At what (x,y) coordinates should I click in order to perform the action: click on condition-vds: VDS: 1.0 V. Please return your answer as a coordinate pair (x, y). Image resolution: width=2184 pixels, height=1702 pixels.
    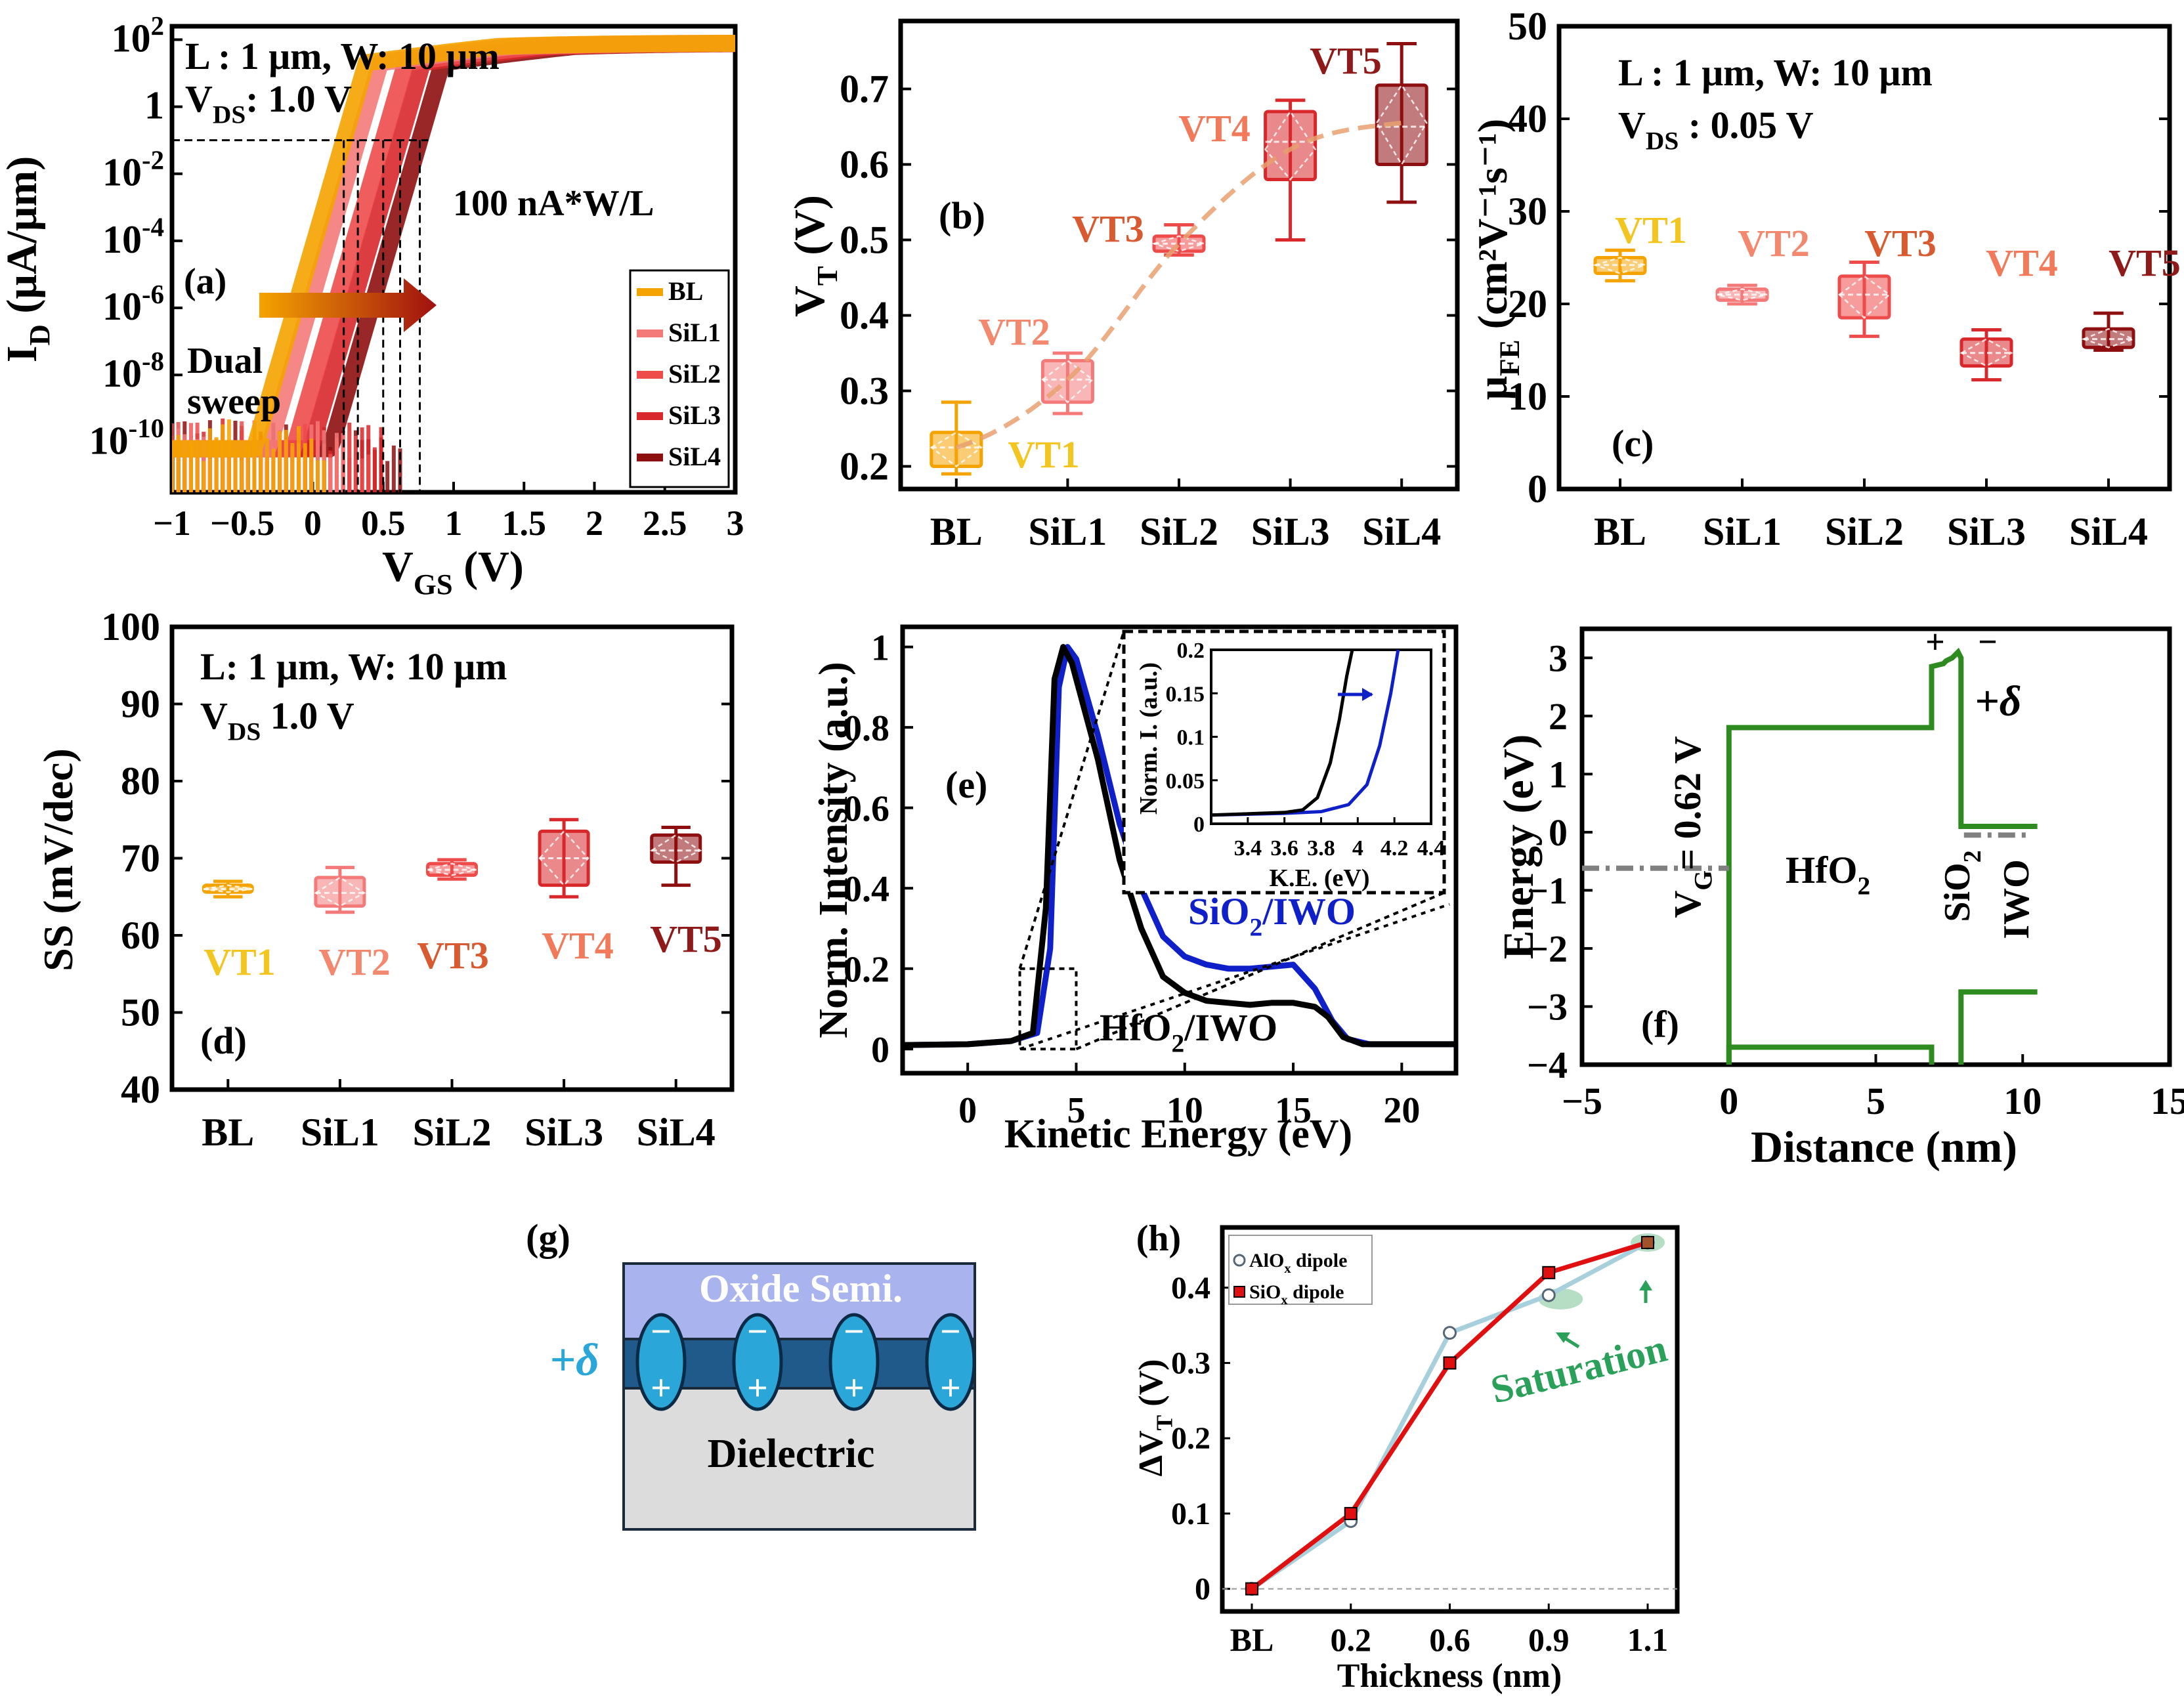
    Looking at the image, I should click on (268, 103).